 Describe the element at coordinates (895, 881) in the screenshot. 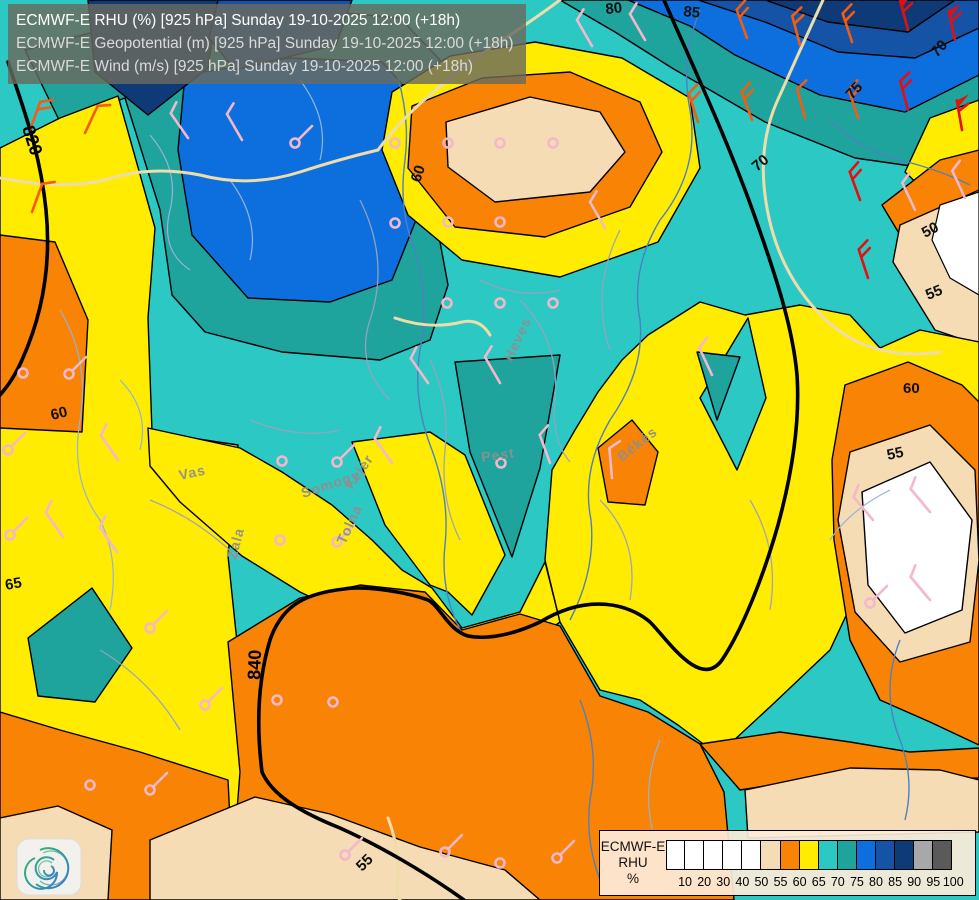

I see `legend-tick: 85` at that location.